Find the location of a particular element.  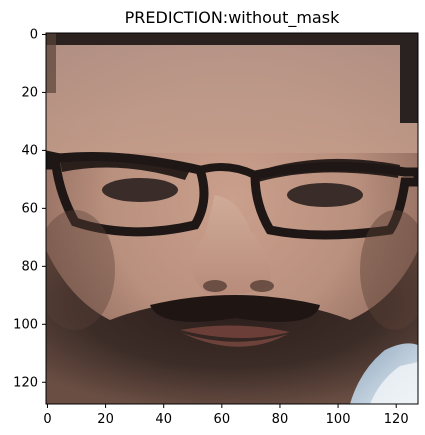

x-tick-label: 40 is located at coordinates (163, 419).